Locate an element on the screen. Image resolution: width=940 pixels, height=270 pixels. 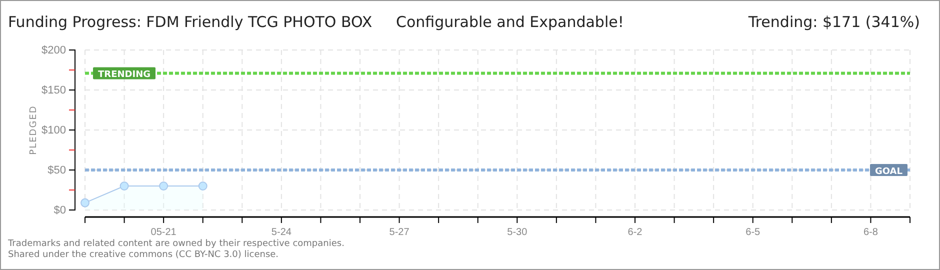
y-tick-label: $0 is located at coordinates (60, 210).